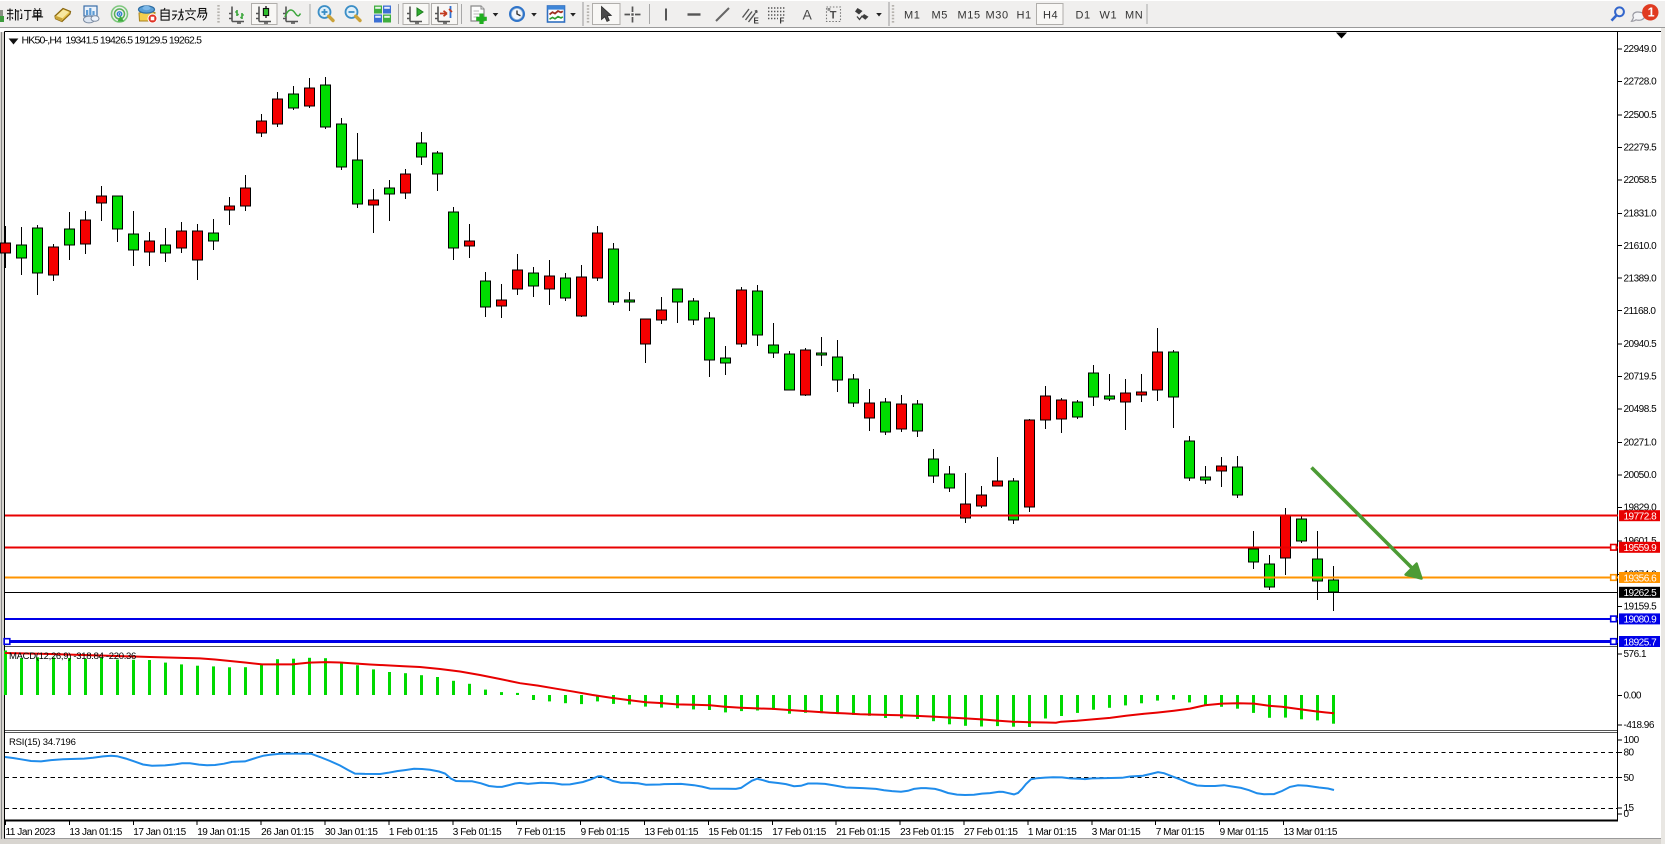 This screenshot has width=1665, height=844. I want to click on svg-text: 21610.0, so click(1641, 246).